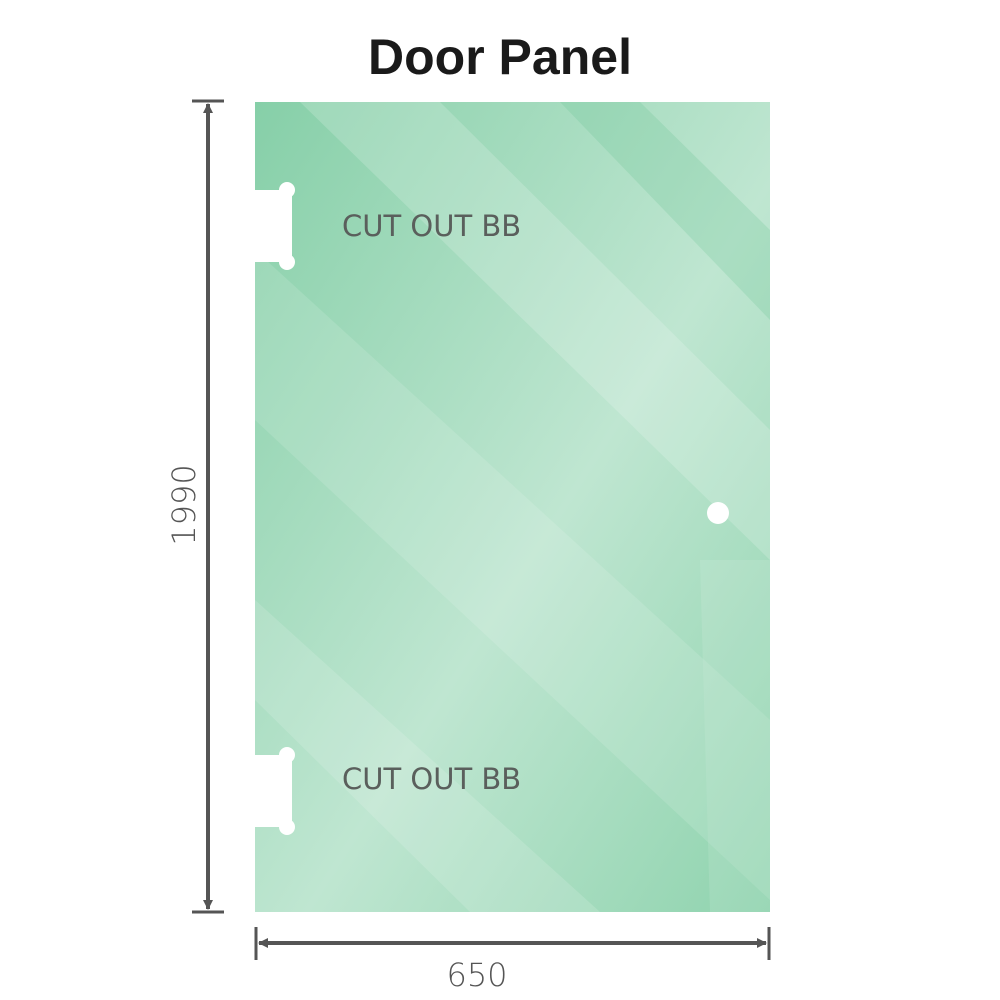 The width and height of the screenshot is (1000, 1000). Describe the element at coordinates (476, 975) in the screenshot. I see `width-label: 650` at that location.